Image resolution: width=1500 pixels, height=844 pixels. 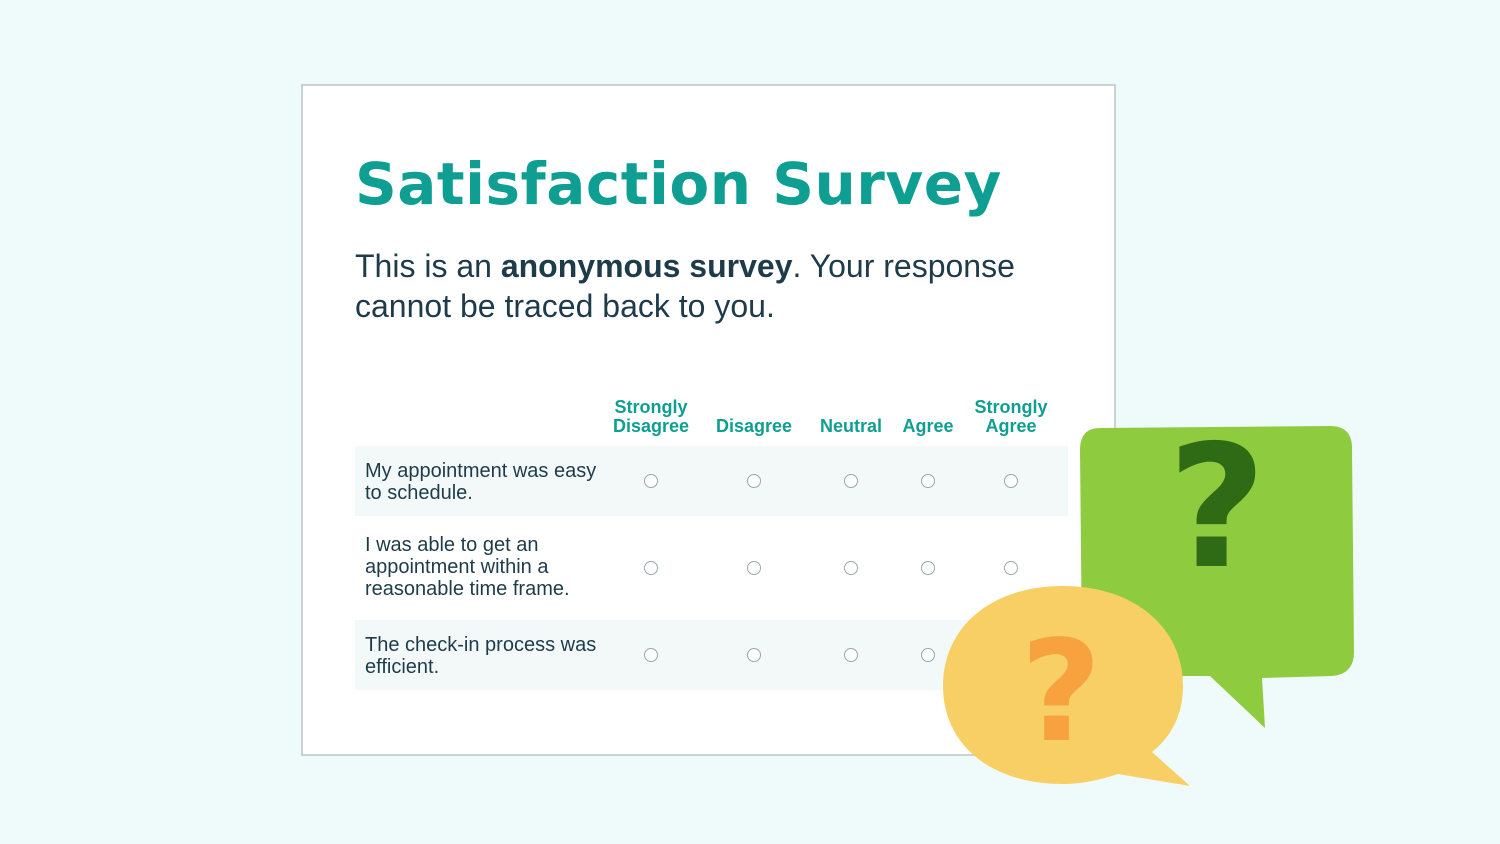 What do you see at coordinates (711, 481) in the screenshot?
I see `question-row-1: My appointment was easy to schedule.` at bounding box center [711, 481].